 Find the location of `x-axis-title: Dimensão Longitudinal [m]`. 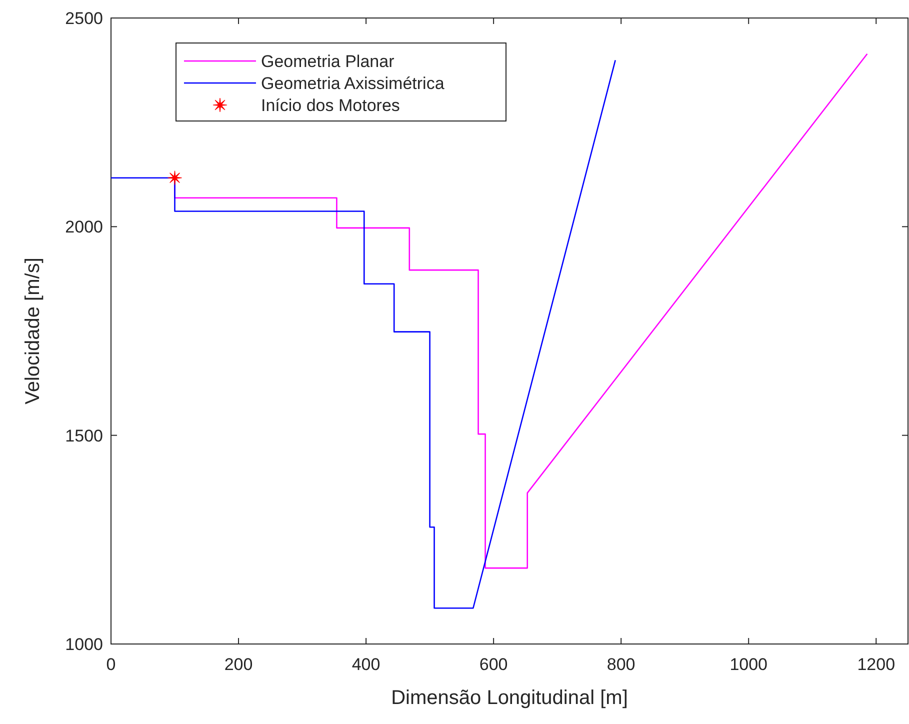

x-axis-title: Dimensão Longitudinal [m] is located at coordinates (509, 698).